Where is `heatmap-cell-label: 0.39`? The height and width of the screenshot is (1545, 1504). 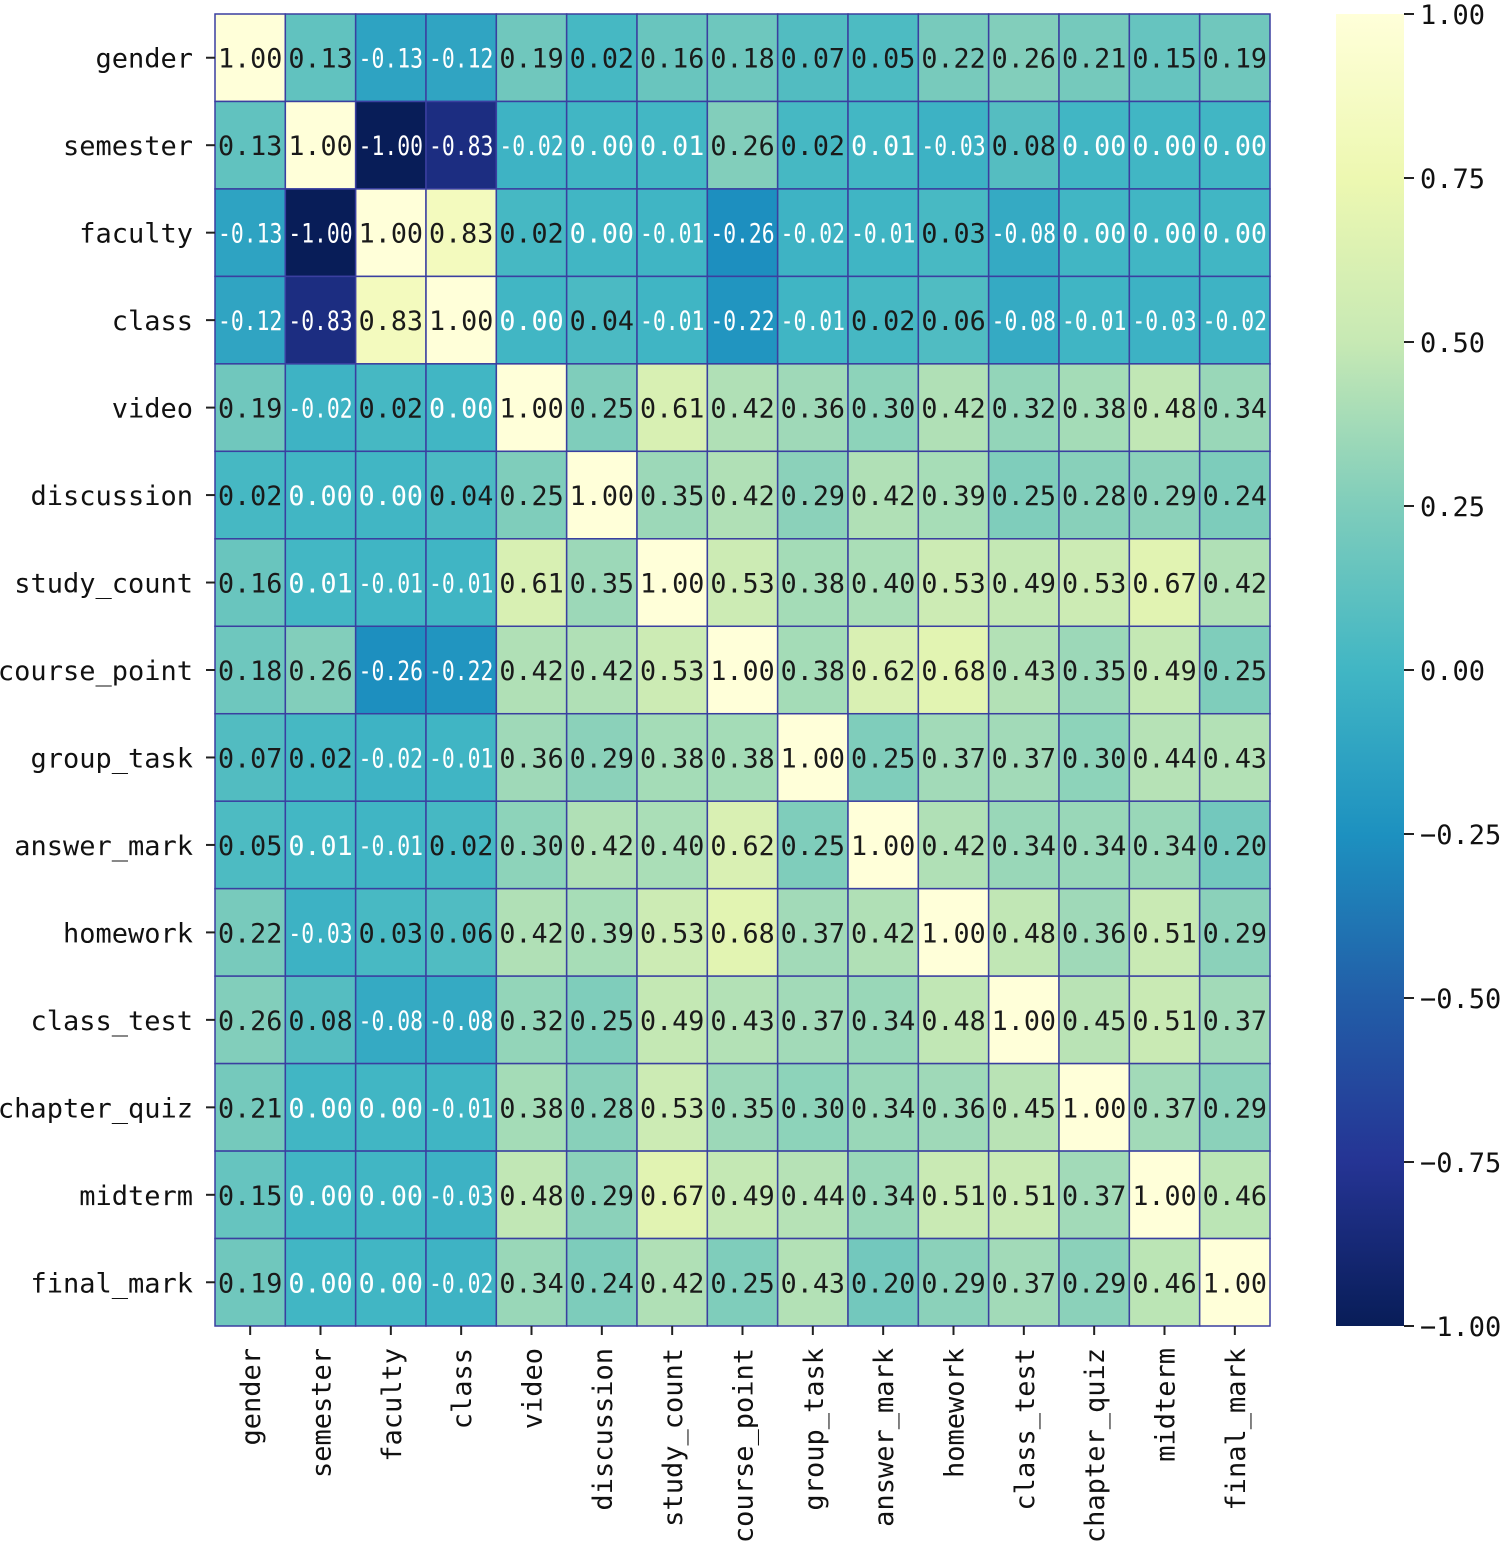
heatmap-cell-label: 0.39 is located at coordinates (953, 496).